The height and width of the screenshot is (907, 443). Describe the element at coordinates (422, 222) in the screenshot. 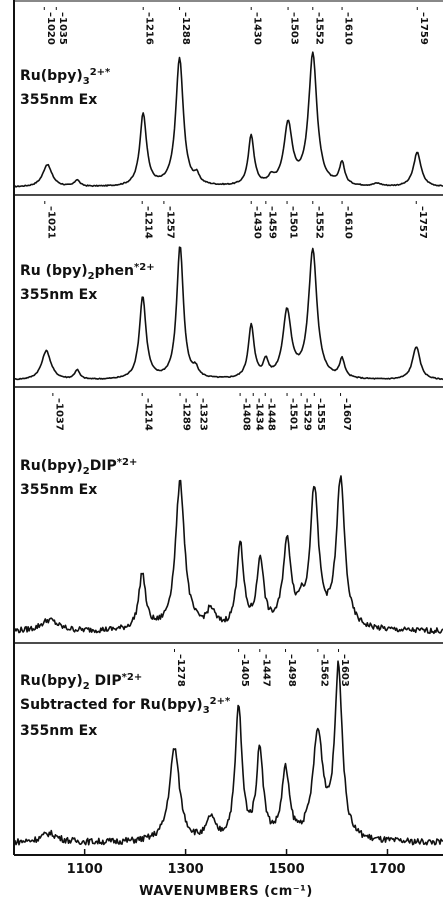

I see `peak-label: –1757` at that location.